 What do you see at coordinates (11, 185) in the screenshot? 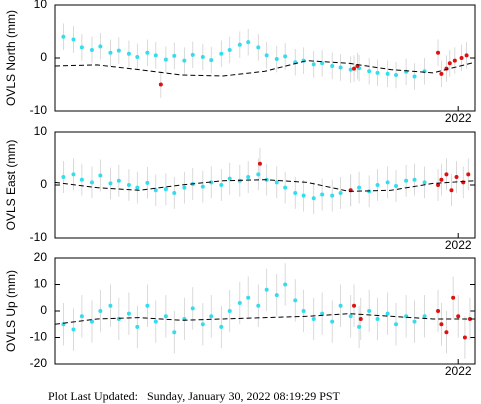
I see `y-axis-title: OVLS East (mm)` at bounding box center [11, 185].